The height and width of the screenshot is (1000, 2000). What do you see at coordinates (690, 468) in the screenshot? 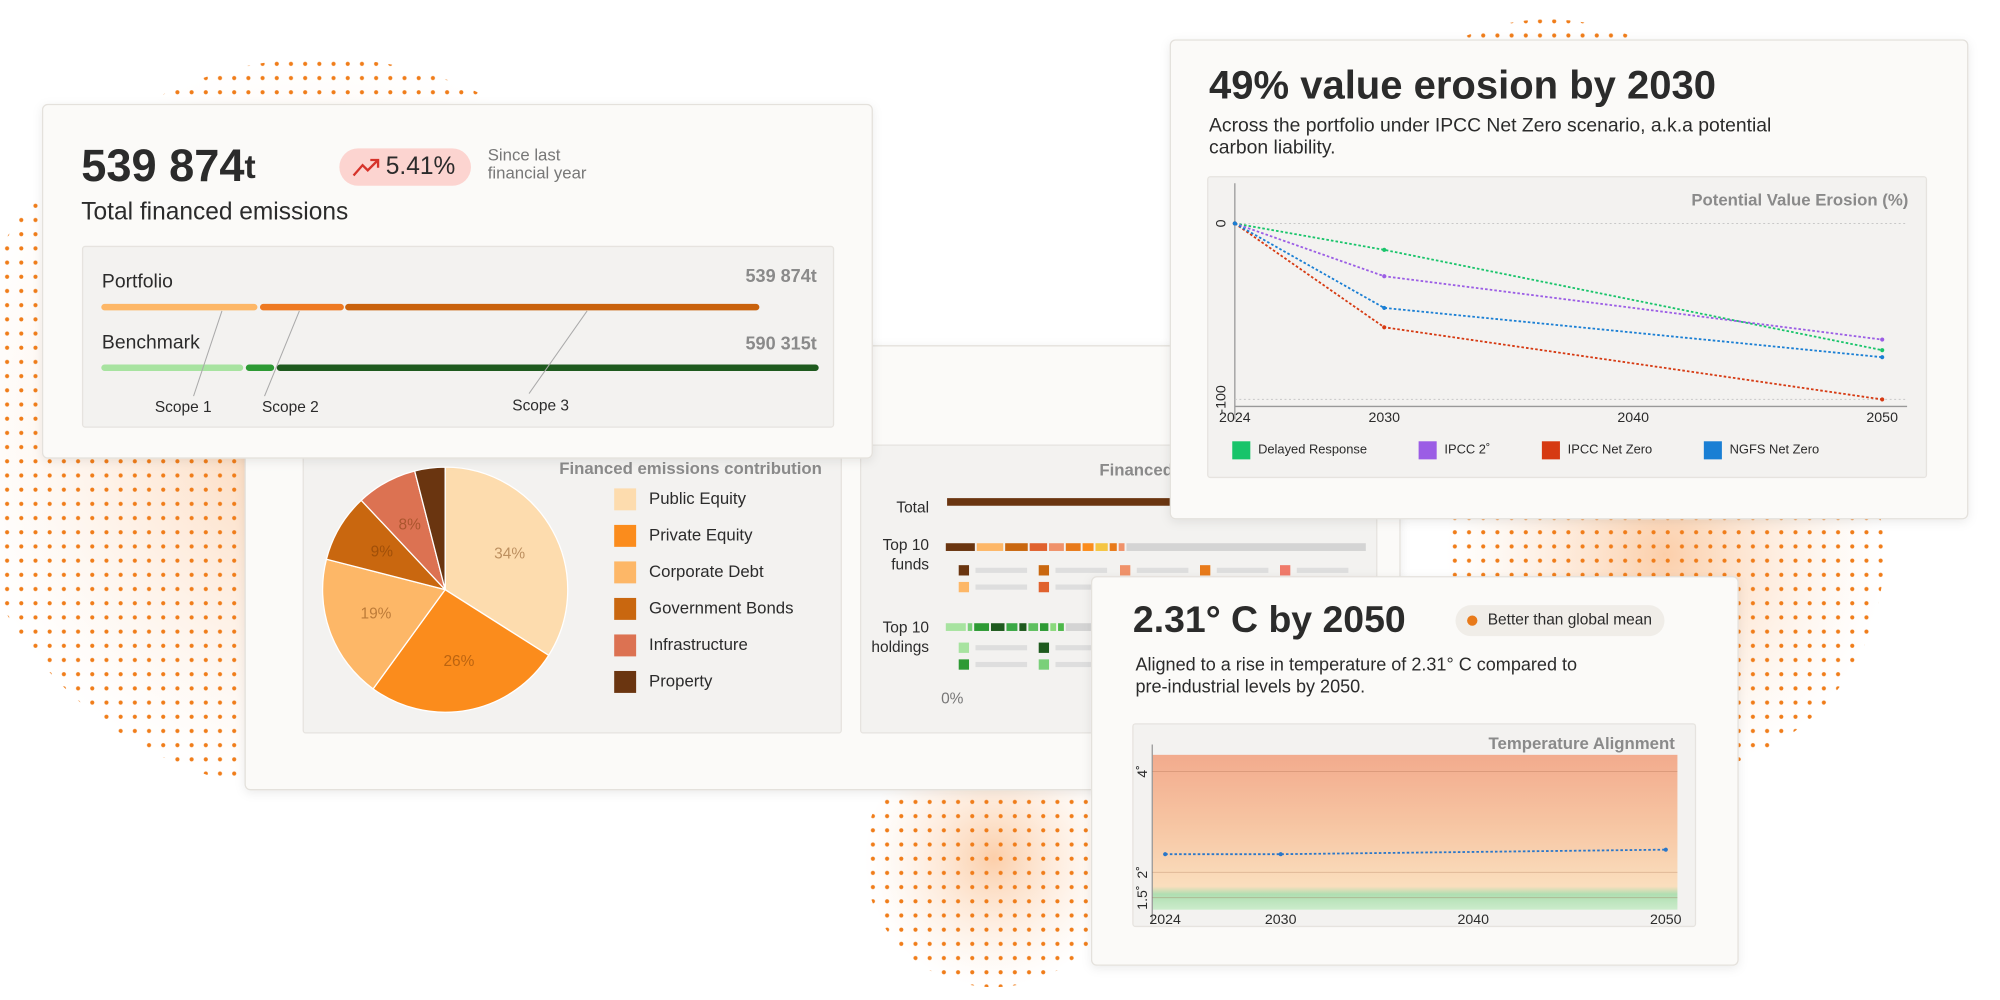
I see `chart-title: Financed emissions contribution` at bounding box center [690, 468].